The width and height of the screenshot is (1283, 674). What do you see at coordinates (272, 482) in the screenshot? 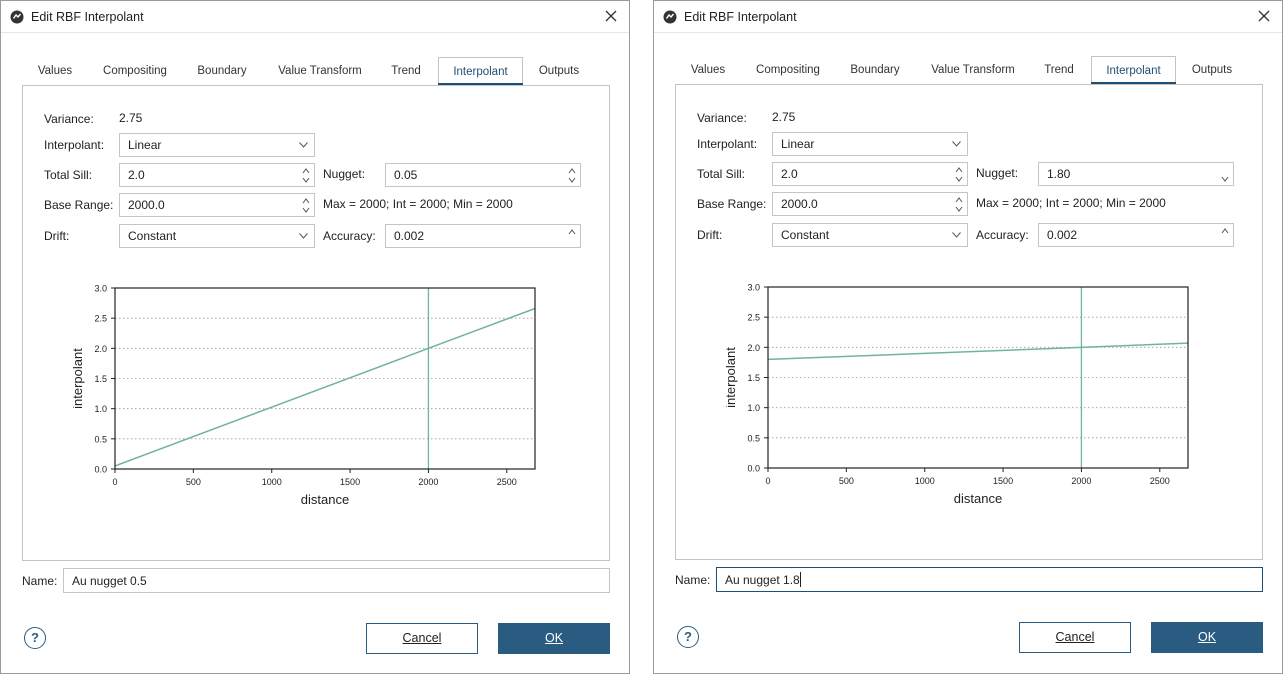
I see `x-tick-label: 1000` at bounding box center [272, 482].